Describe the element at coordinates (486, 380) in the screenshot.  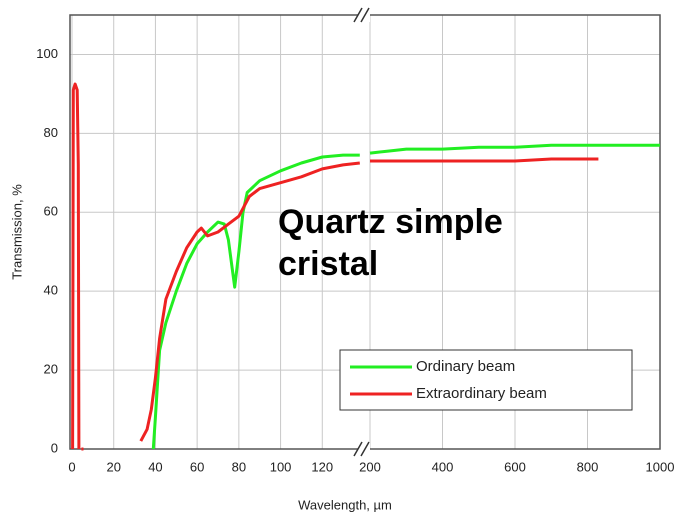
I see `legend-box` at that location.